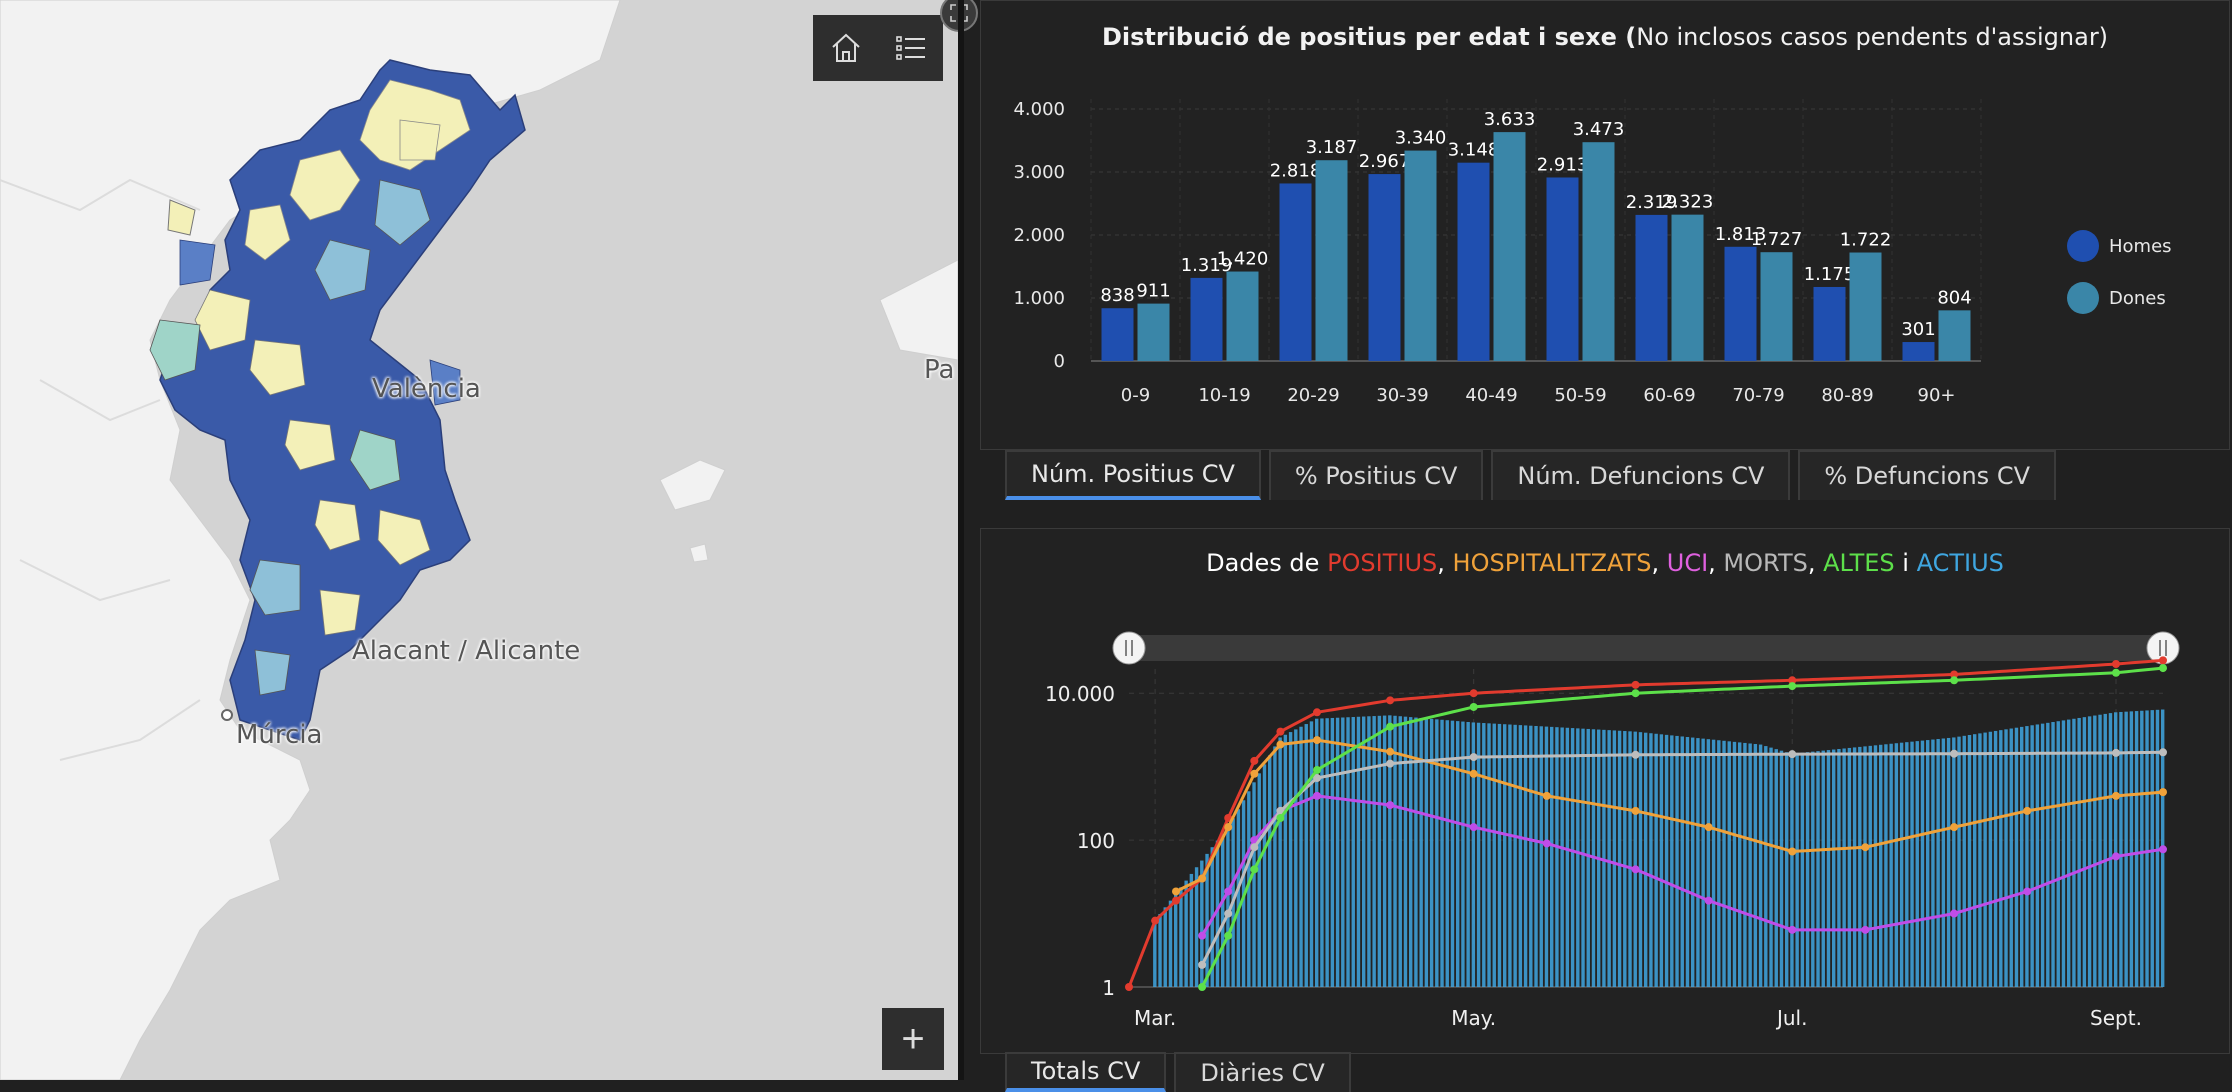 This screenshot has height=1092, width=2232. What do you see at coordinates (1039, 235) in the screenshot?
I see `y-tick-label: 2.000` at bounding box center [1039, 235].